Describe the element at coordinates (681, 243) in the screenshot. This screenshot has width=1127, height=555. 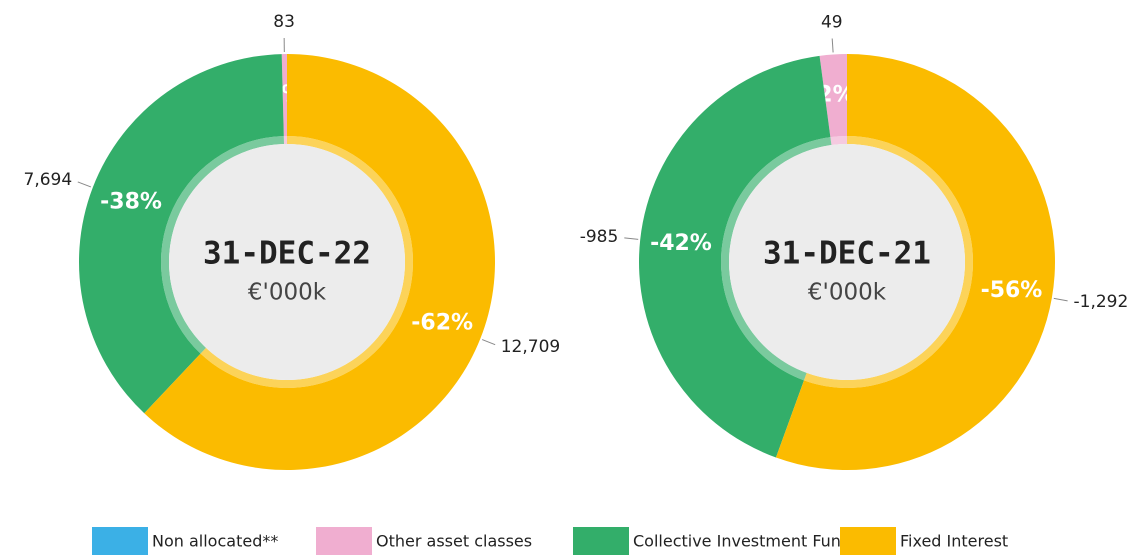
I see `percent-label: -42%` at that location.